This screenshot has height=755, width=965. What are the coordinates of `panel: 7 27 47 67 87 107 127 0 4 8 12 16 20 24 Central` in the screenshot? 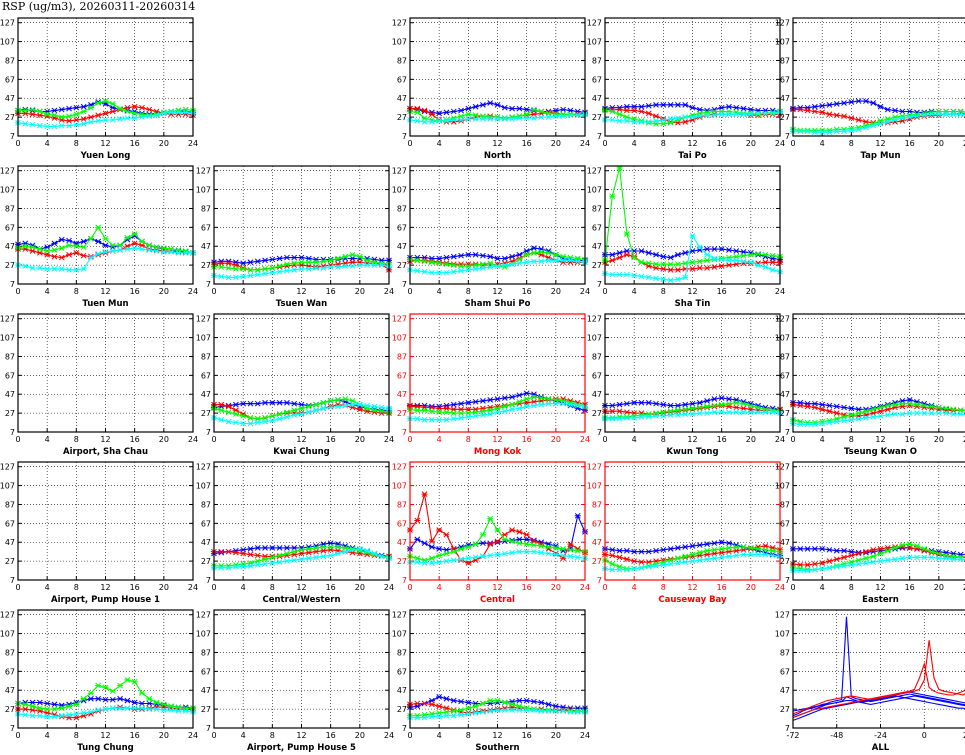 It's located at (491, 533).